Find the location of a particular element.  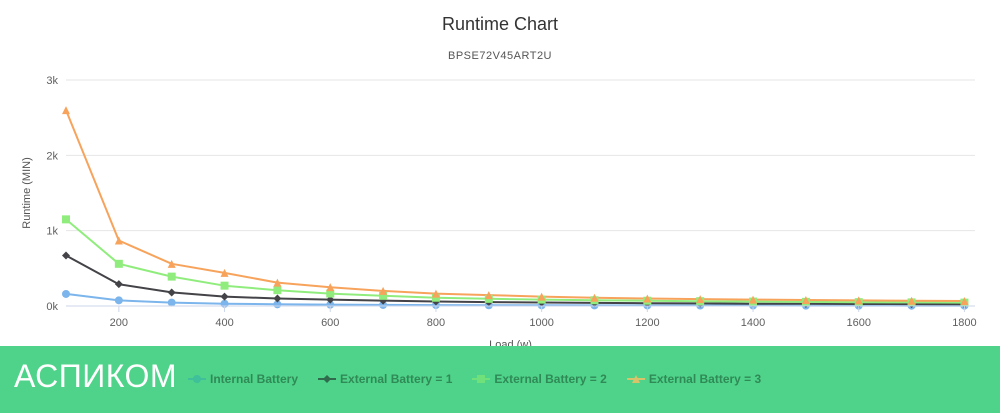

circle-marker-icon is located at coordinates (197, 379).